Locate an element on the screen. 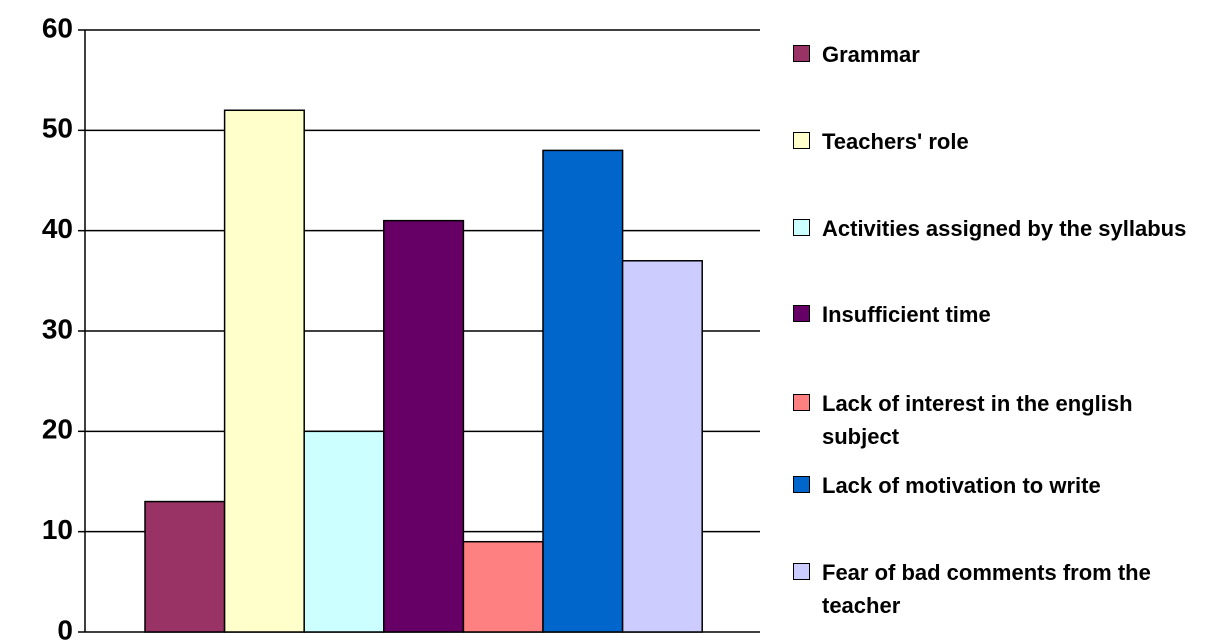 The height and width of the screenshot is (642, 1205). y-tick-label: 30 is located at coordinates (57, 328).